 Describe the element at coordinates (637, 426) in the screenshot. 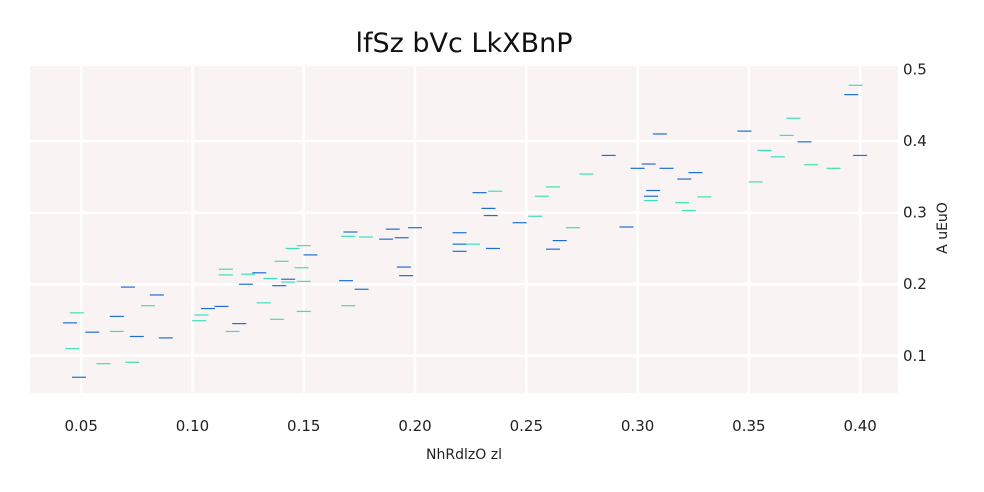

I see `x-tick-label: 0.30` at that location.